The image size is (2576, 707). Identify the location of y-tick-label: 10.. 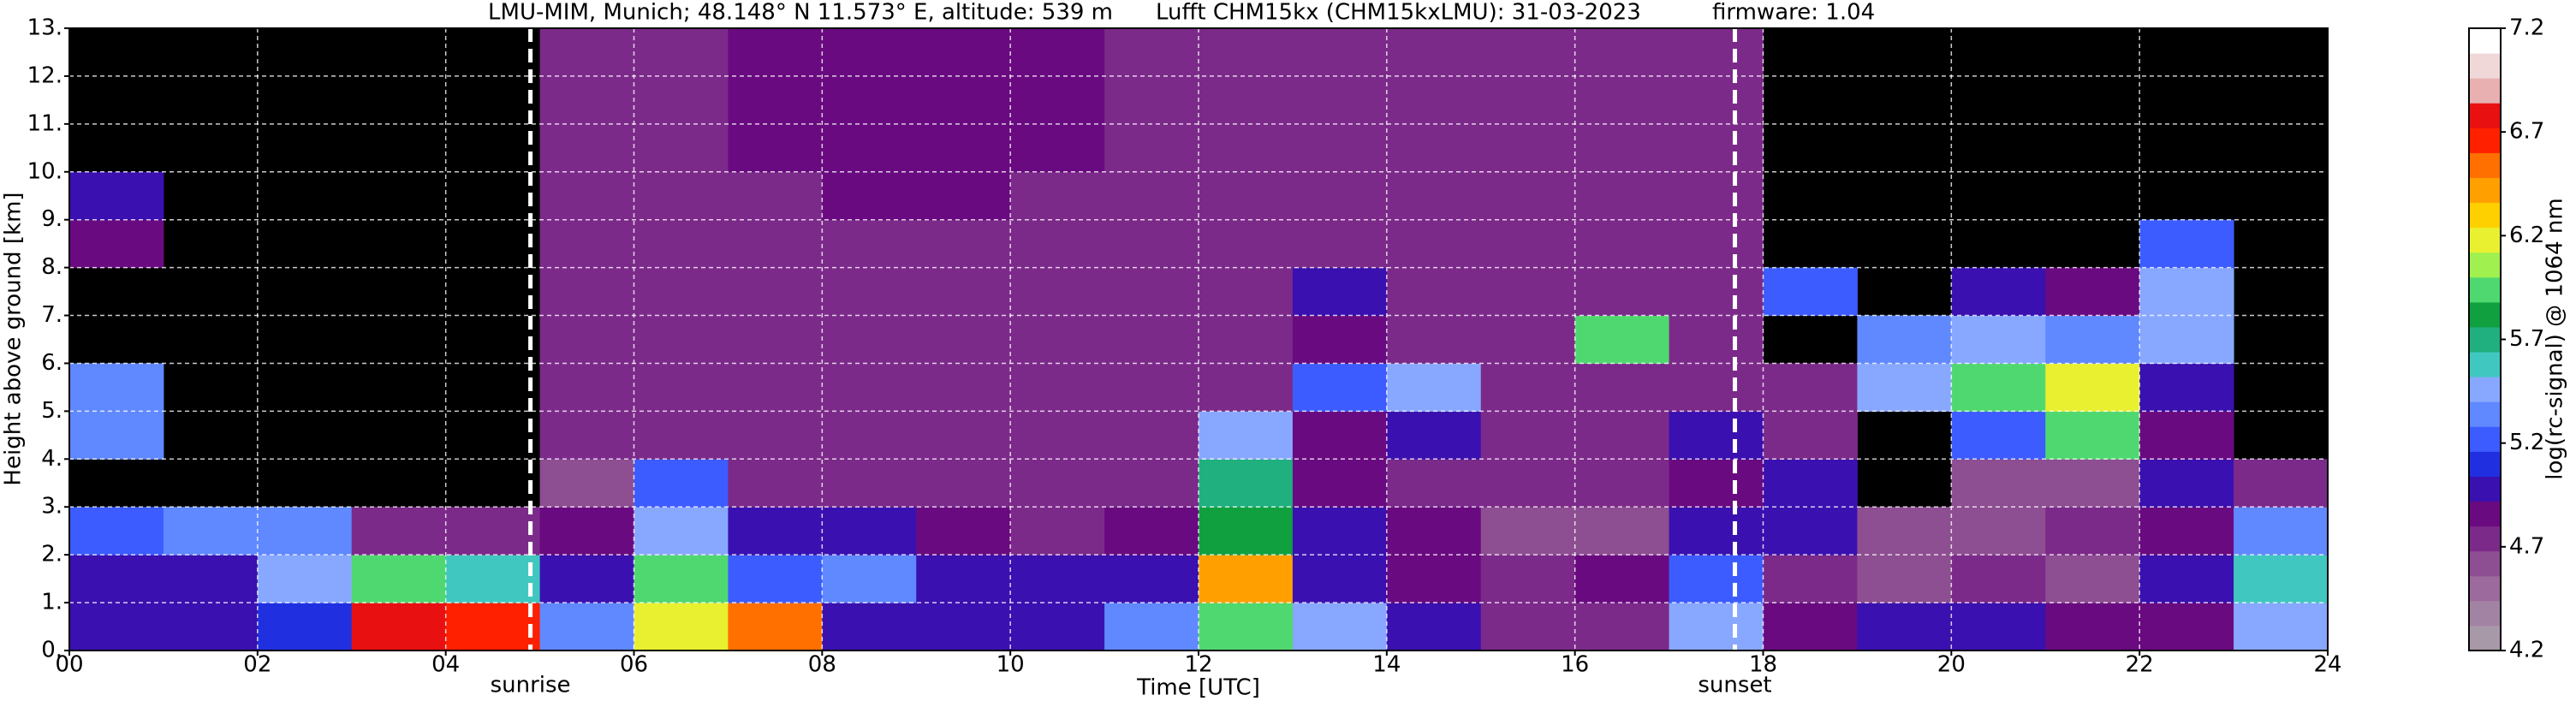
(44, 171).